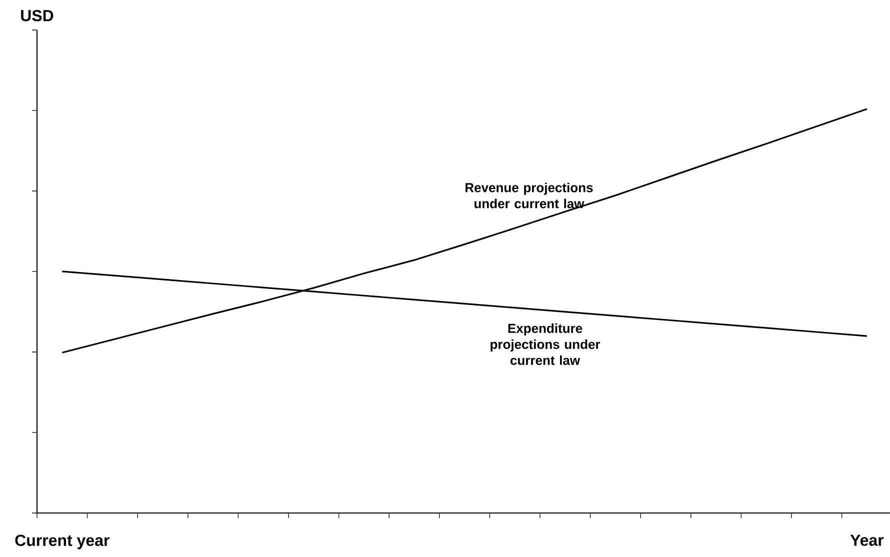 This screenshot has width=890, height=557. What do you see at coordinates (867, 540) in the screenshot?
I see `x-tick-label: Year` at bounding box center [867, 540].